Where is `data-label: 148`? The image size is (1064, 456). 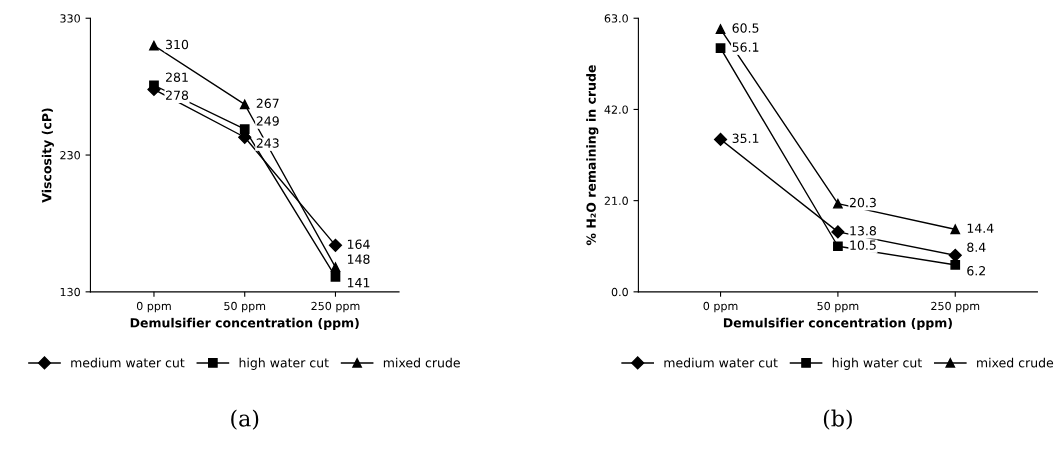 data-label: 148 is located at coordinates (358, 259).